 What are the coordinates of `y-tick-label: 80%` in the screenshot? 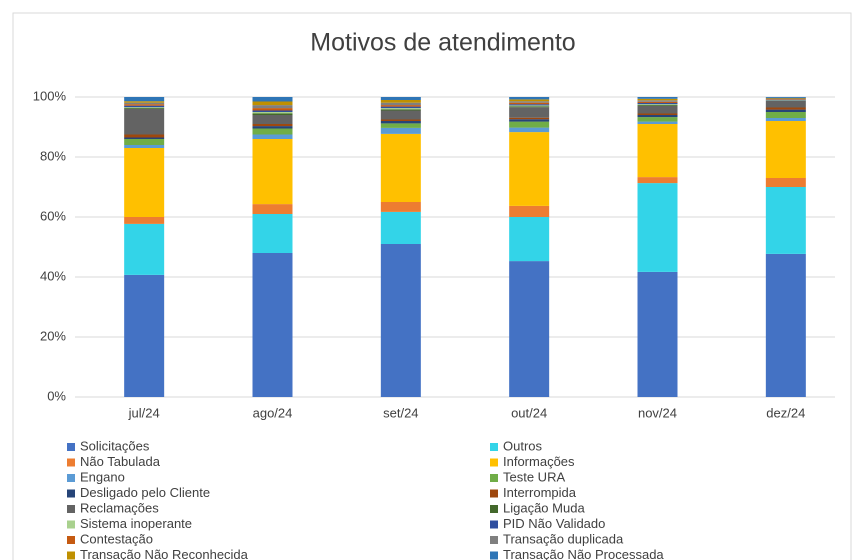 It's located at (53, 155).